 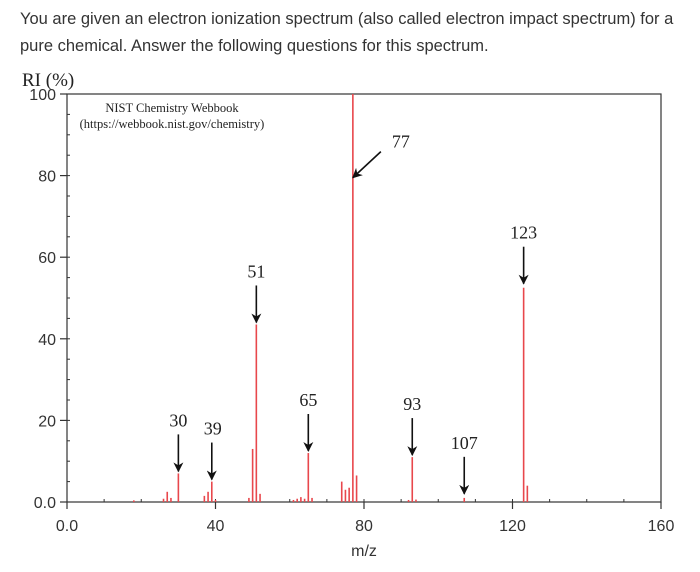 I want to click on peak-arrow, so click(x=367, y=165).